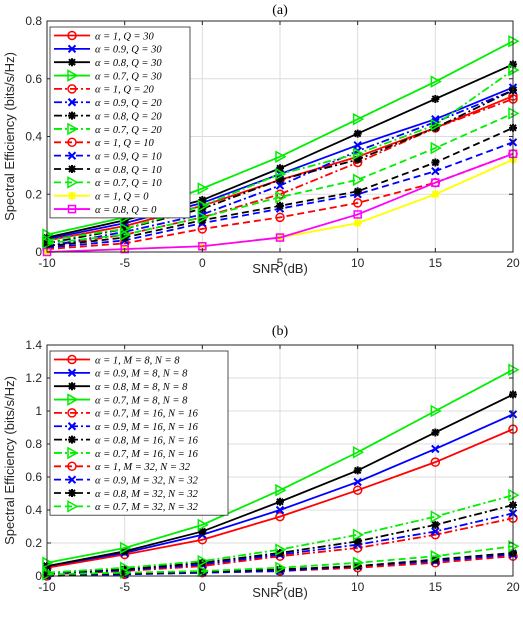 Image resolution: width=523 pixels, height=622 pixels. What do you see at coordinates (104, 36) in the screenshot?
I see `legend-entry: α = 1, Q = 30` at bounding box center [104, 36].